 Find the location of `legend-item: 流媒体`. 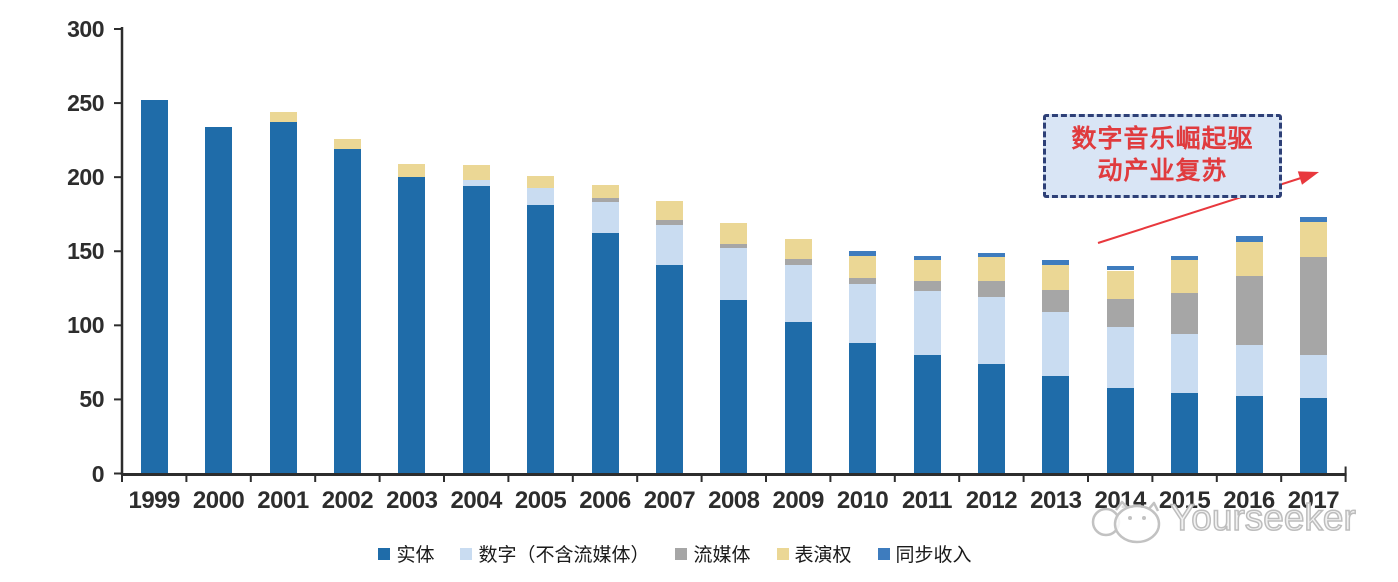

legend-item: 流媒体 is located at coordinates (713, 553).